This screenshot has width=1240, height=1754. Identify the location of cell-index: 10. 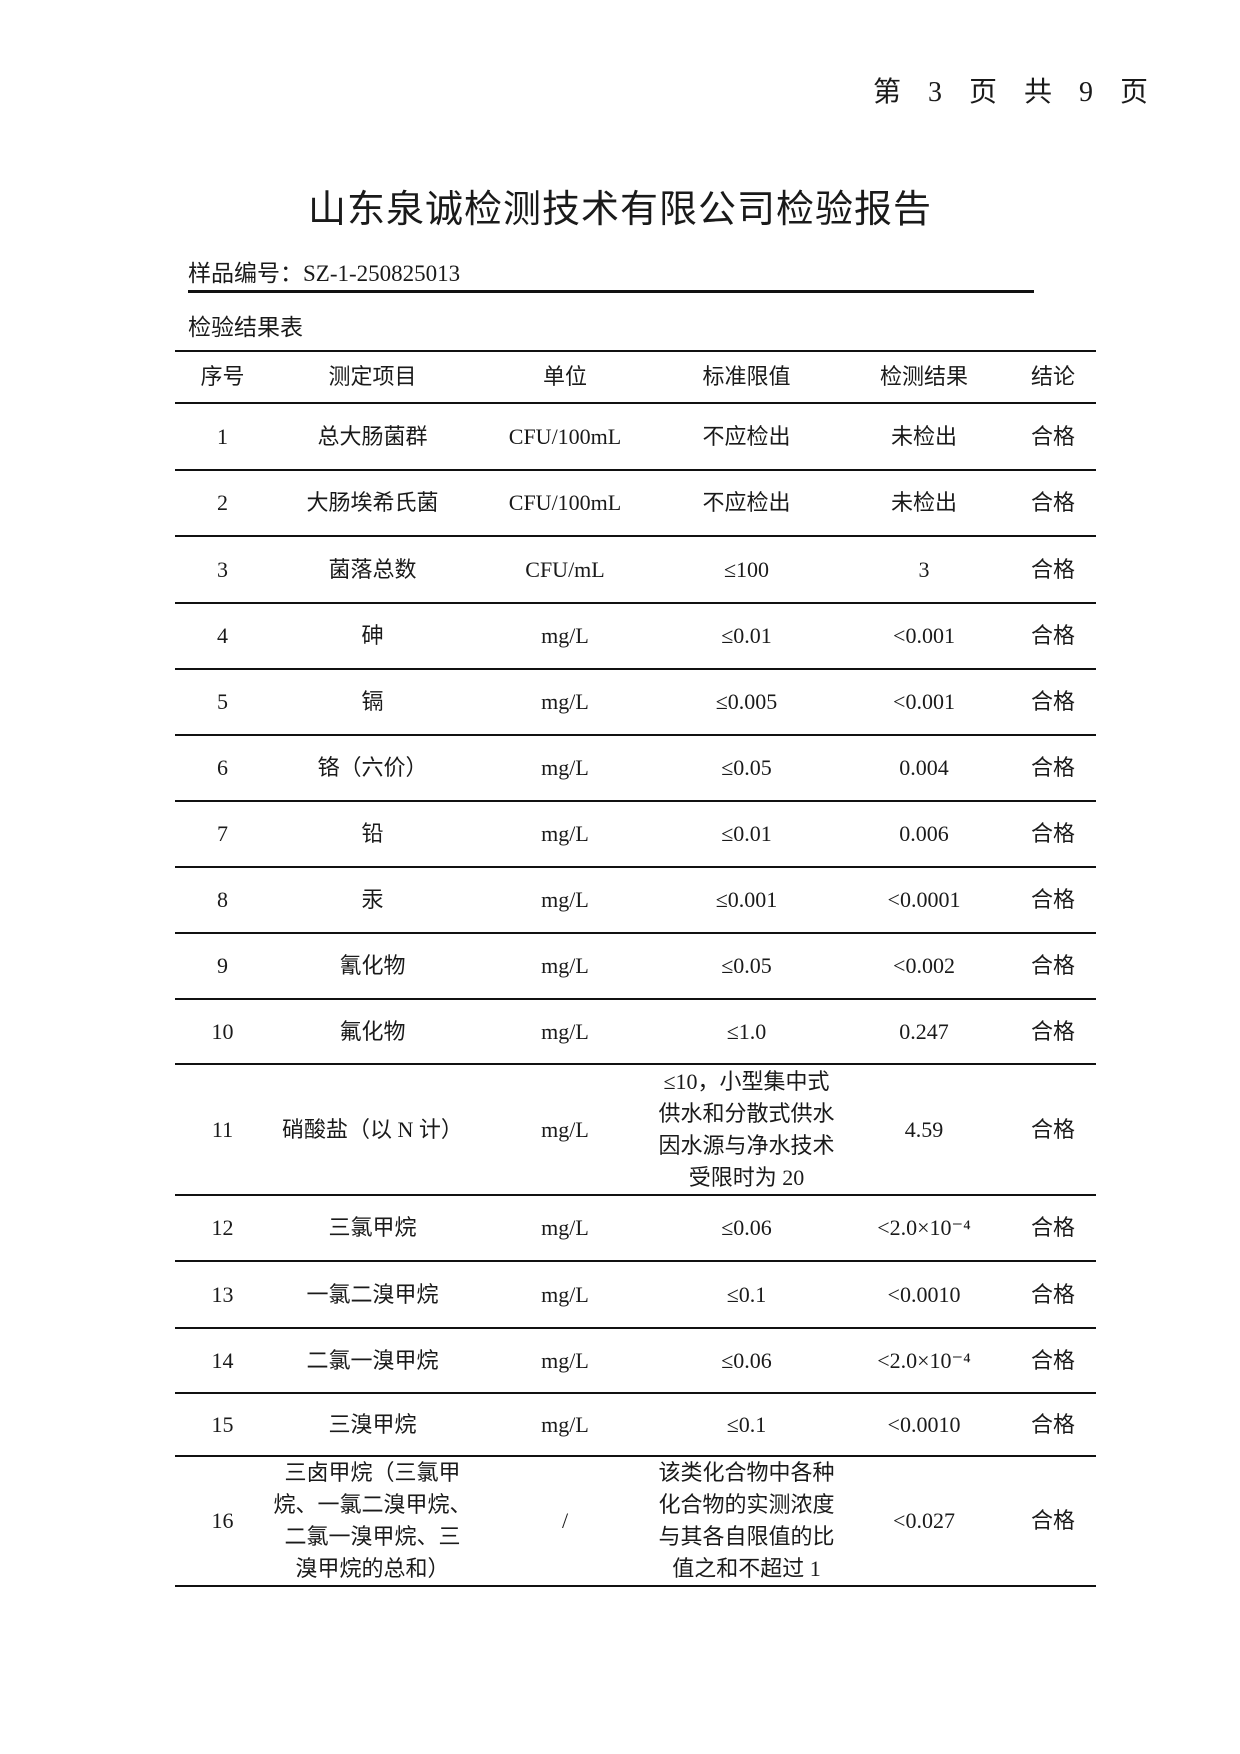
(222, 1032).